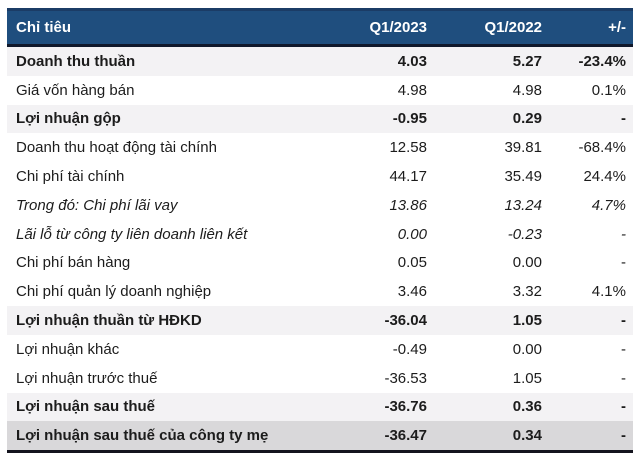 This screenshot has width=640, height=462. I want to click on column-header-q1-2022: Q1/2022, so click(513, 27).